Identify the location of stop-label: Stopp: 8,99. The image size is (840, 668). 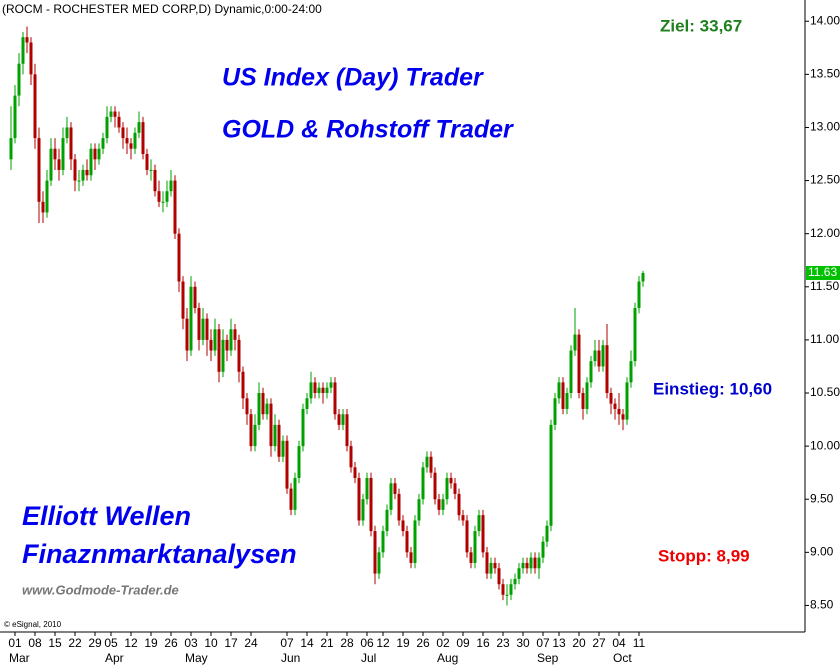
(704, 555).